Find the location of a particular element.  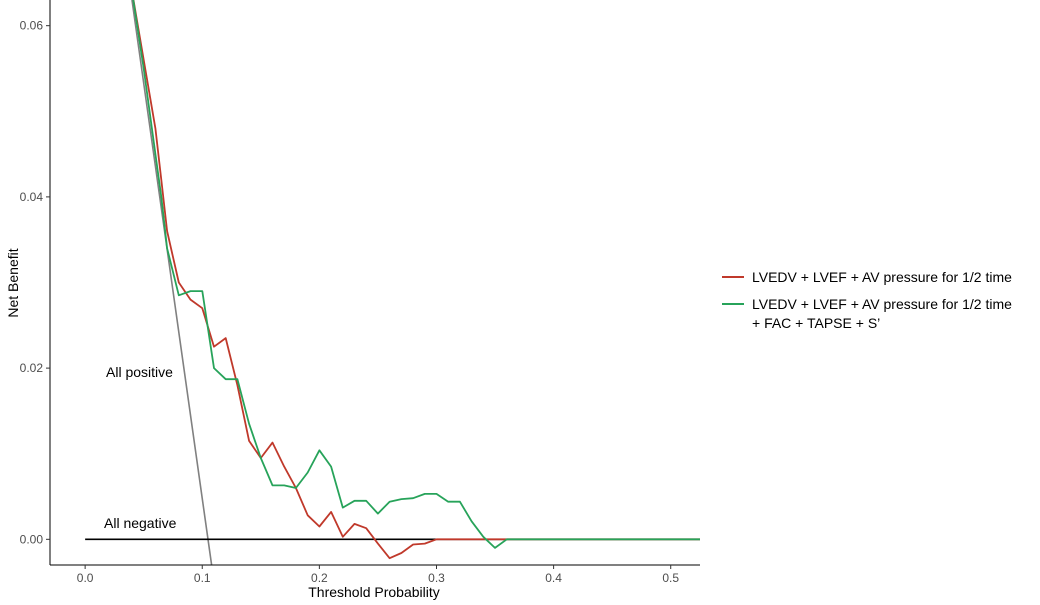

legend-label-series-1: LVEDV + LVEF + AV pressure for 1/2 time is located at coordinates (882, 277).